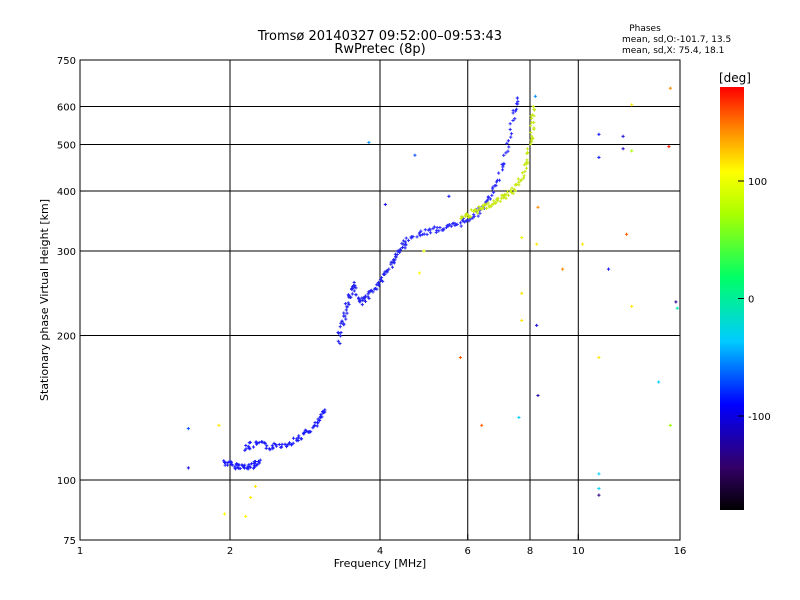 This screenshot has height=600, width=800. I want to click on y-tick-label: 100, so click(66, 481).